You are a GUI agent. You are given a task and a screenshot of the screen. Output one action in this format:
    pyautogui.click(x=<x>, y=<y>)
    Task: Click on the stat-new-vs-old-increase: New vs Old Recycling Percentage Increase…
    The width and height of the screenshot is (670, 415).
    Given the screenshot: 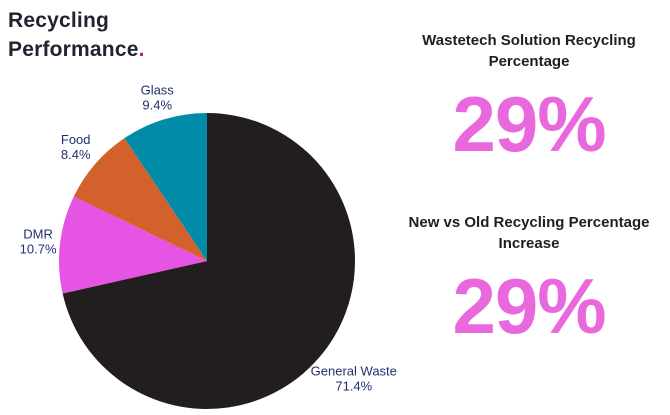 What is the action you would take?
    pyautogui.click(x=529, y=280)
    